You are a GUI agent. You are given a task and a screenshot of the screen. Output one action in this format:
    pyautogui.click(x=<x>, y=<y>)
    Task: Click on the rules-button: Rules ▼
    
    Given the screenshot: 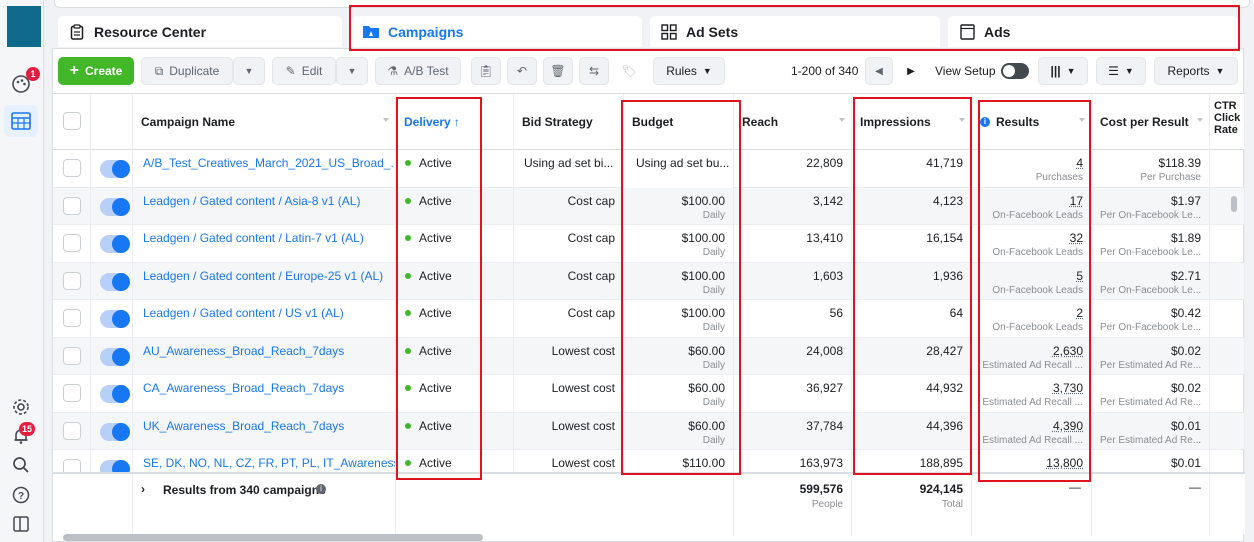 What is the action you would take?
    pyautogui.click(x=689, y=71)
    